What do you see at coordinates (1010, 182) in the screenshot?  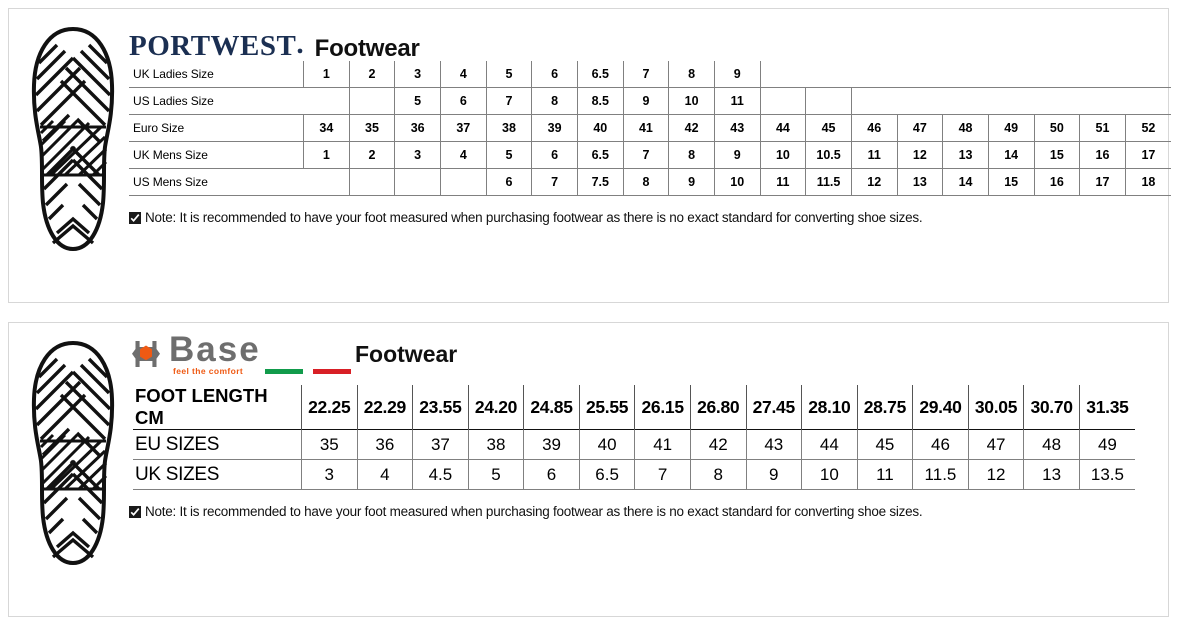 I see `cell: 15` at bounding box center [1010, 182].